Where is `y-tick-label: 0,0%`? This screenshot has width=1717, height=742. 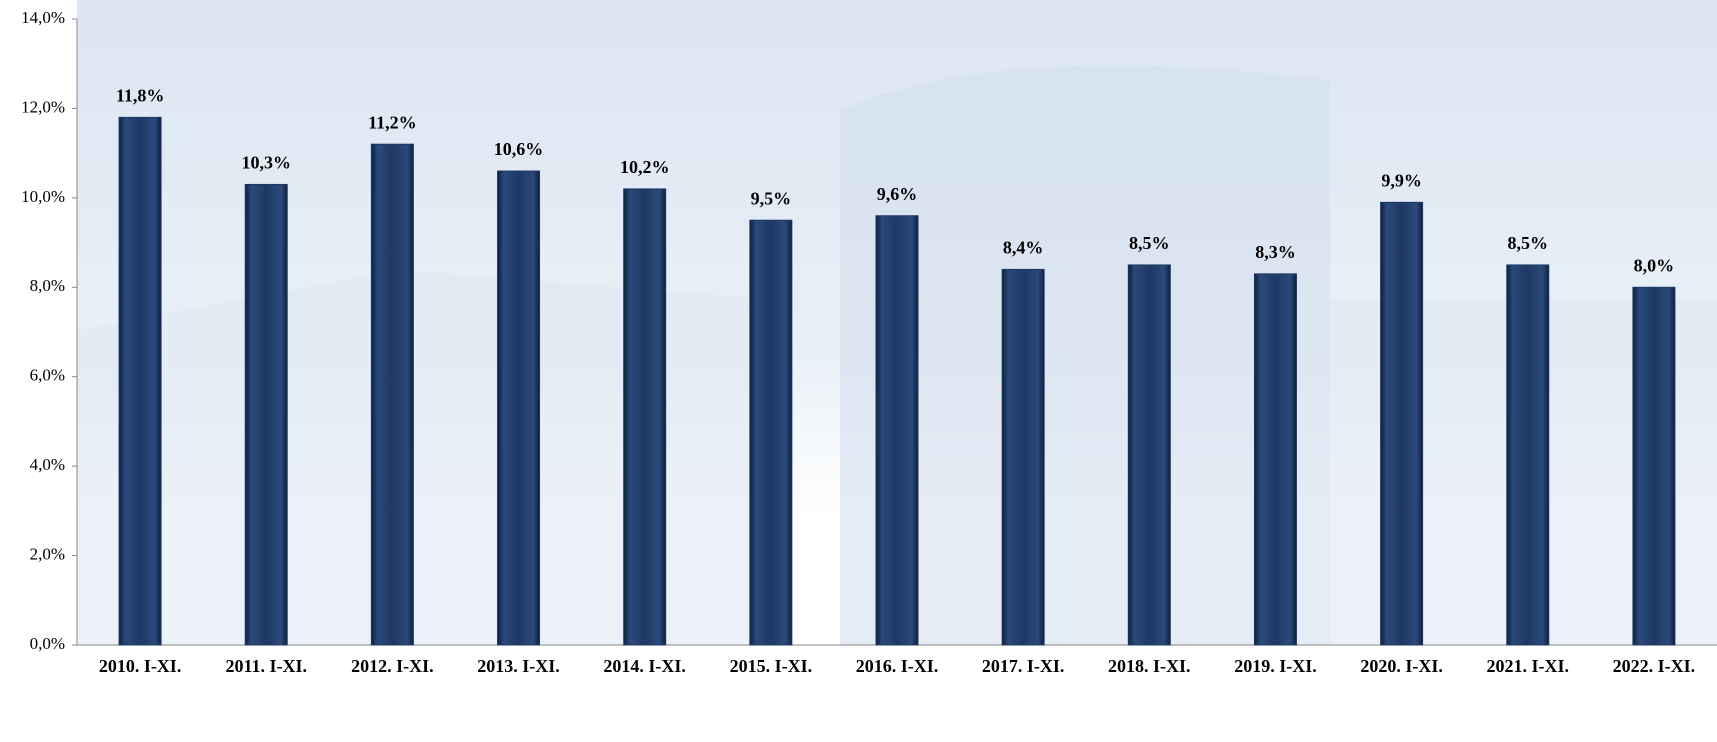 y-tick-label: 0,0% is located at coordinates (47, 643).